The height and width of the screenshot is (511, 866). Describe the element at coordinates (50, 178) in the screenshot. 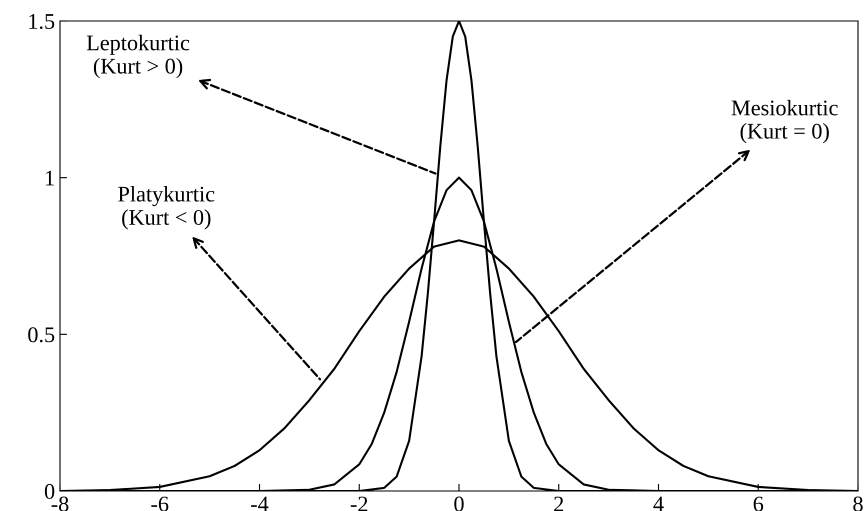

I see `y-tick-label: 1` at that location.